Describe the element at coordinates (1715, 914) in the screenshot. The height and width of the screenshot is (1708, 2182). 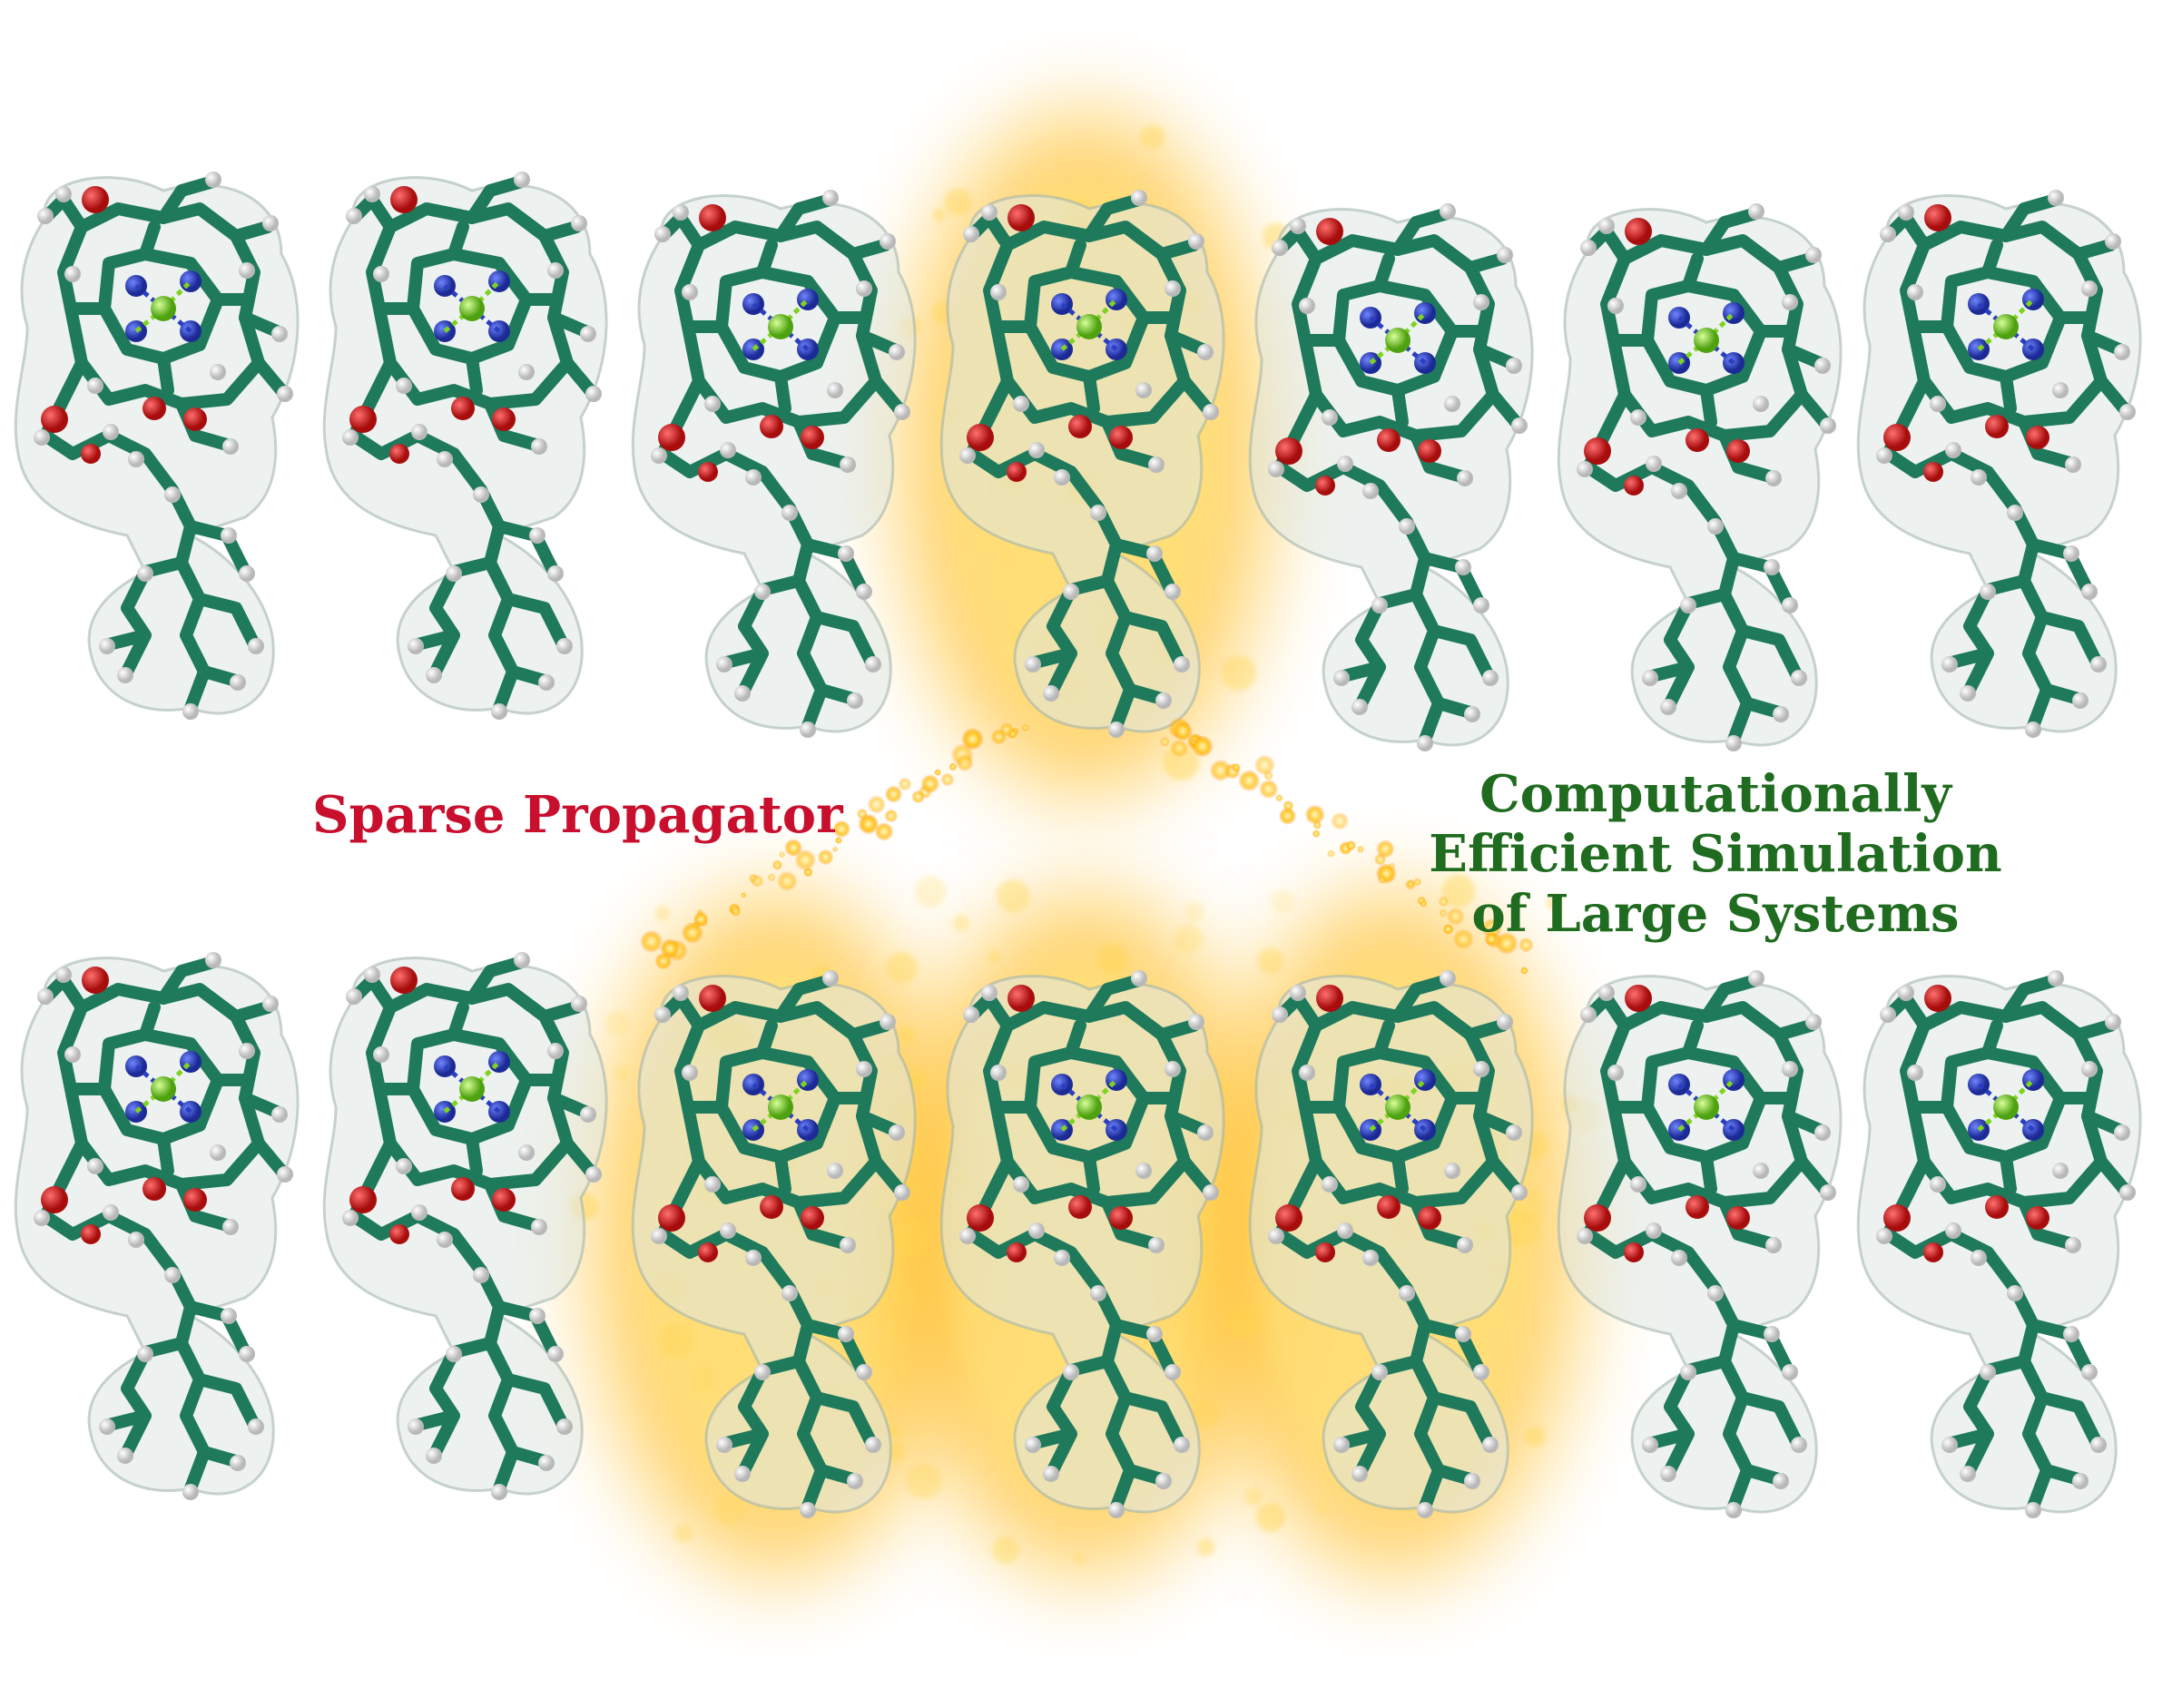
I see `efficient-simulation-line-3: of Large Systems` at that location.